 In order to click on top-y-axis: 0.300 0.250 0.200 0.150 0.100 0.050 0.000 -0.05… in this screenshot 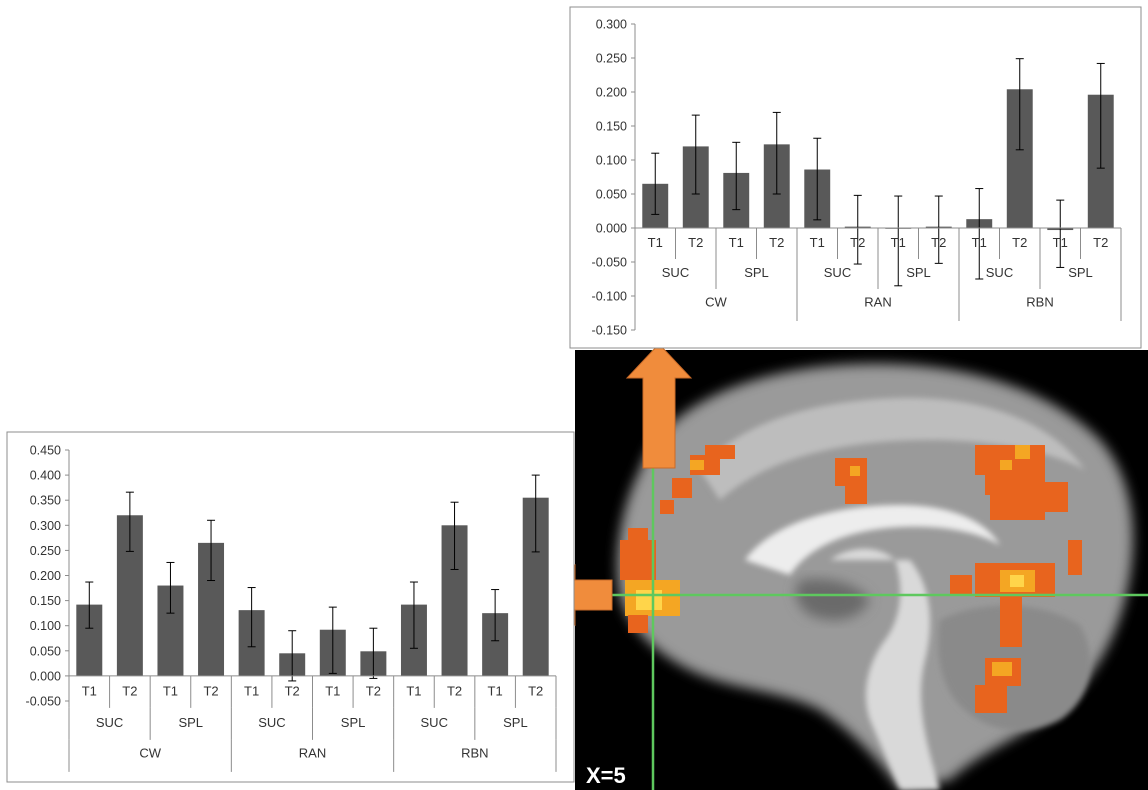, I will do `click(614, 178)`.